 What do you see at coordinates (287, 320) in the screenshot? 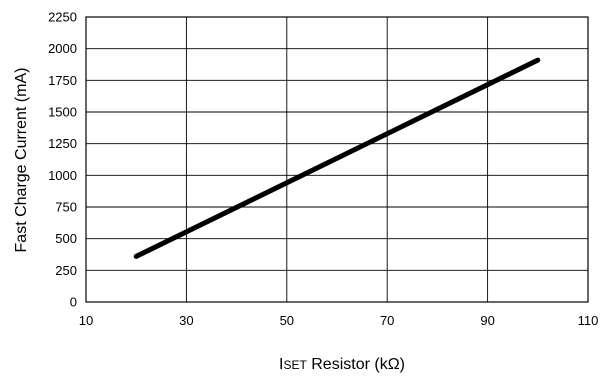
I see `x-tick-label: 50` at bounding box center [287, 320].